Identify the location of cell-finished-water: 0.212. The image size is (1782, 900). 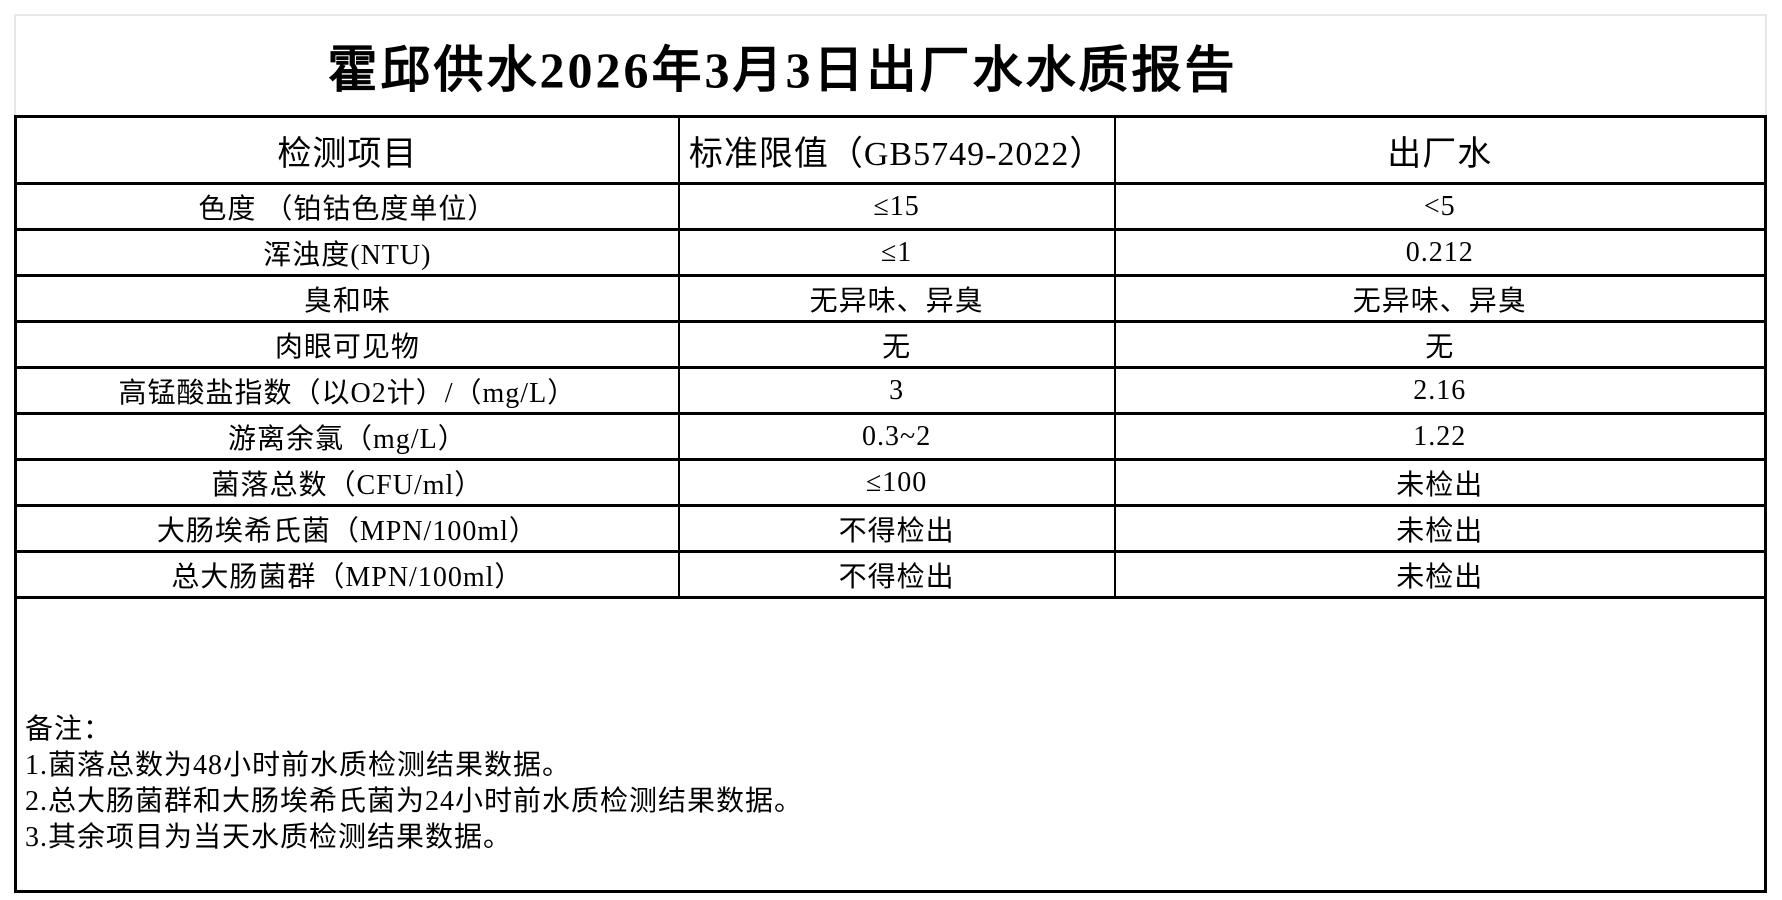
(1440, 252).